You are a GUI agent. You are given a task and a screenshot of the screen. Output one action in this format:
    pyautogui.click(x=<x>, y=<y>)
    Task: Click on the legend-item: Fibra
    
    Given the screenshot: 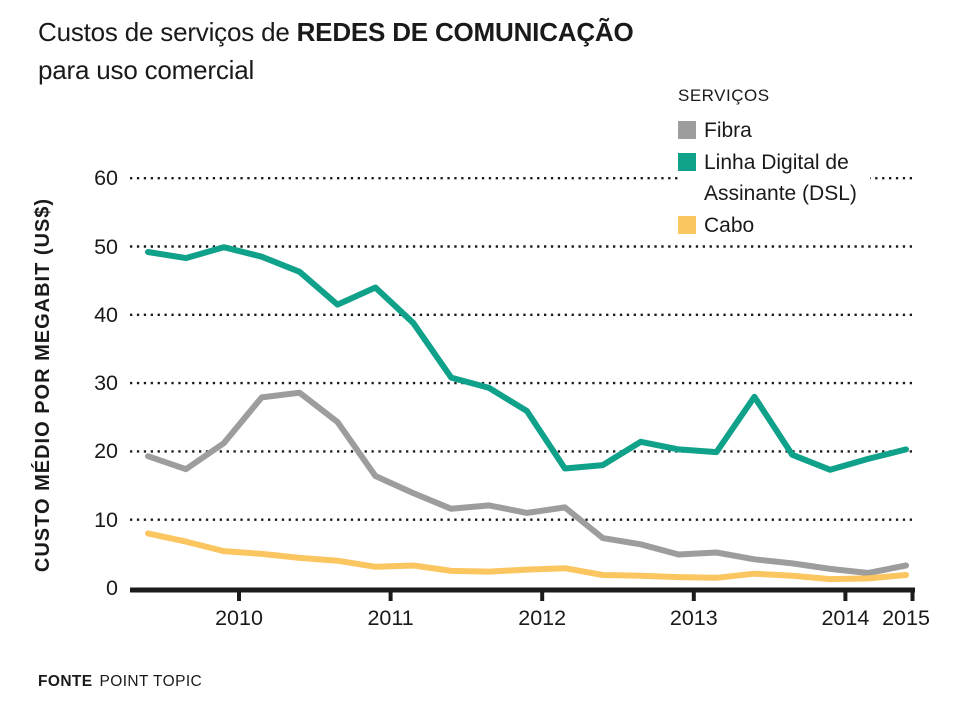 What is the action you would take?
    pyautogui.click(x=774, y=130)
    